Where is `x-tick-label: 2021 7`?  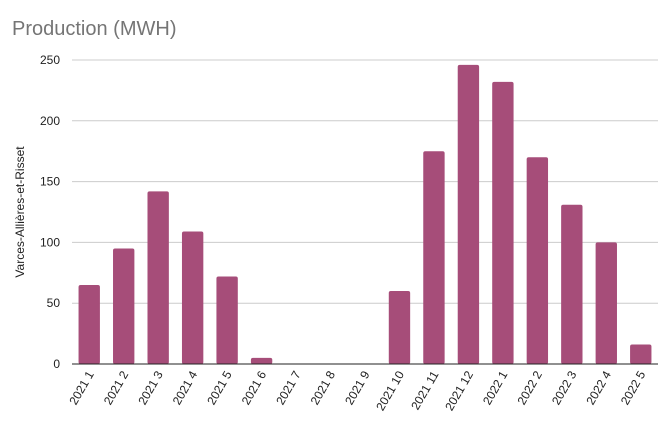
x-tick-label: 2021 7 is located at coordinates (288, 387).